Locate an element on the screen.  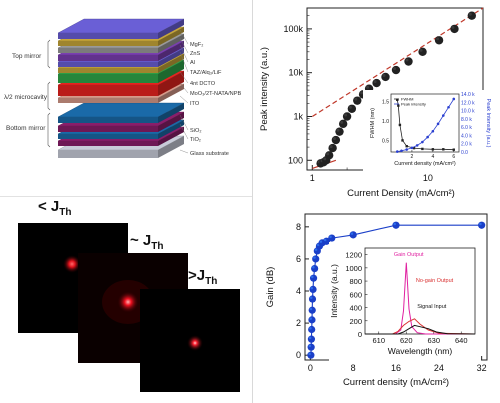
peak-inset-right-label: Peak Intensity (a.u.) is located at coordinates (488, 123).